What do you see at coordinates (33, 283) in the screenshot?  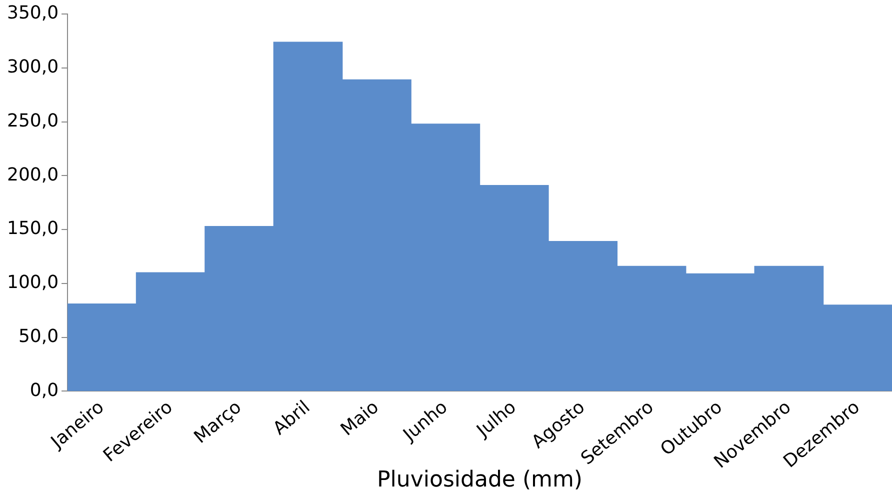 I see `y-tick-label: 100,0` at bounding box center [33, 283].